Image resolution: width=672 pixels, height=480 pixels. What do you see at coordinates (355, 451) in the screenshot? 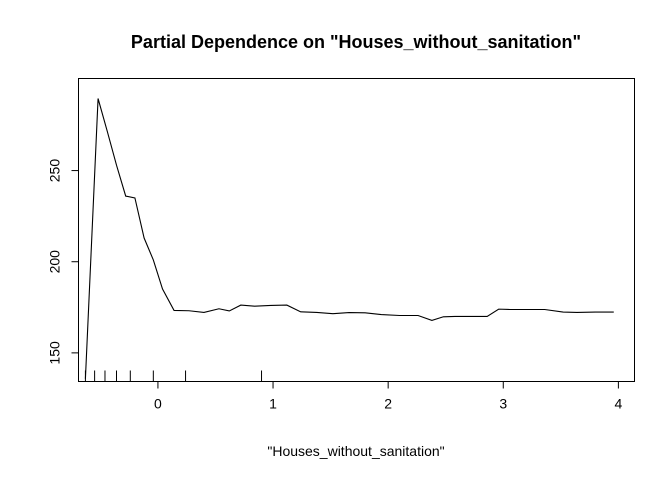
I see `x-axis-label: "Houses_without_sanitation"` at bounding box center [355, 451].